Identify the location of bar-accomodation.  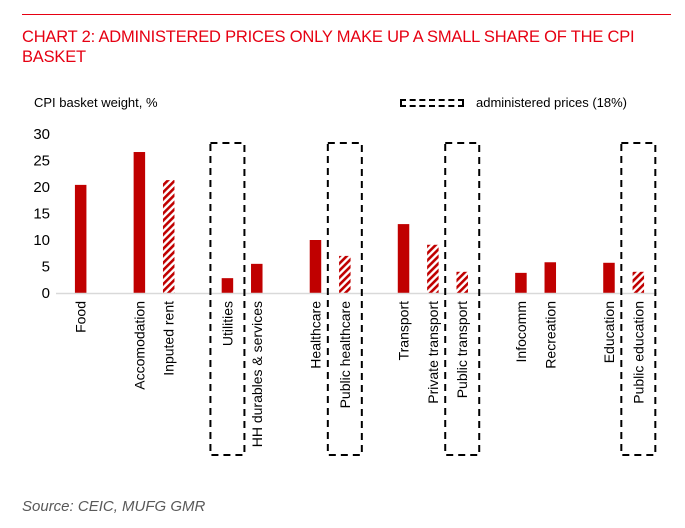
(139, 222).